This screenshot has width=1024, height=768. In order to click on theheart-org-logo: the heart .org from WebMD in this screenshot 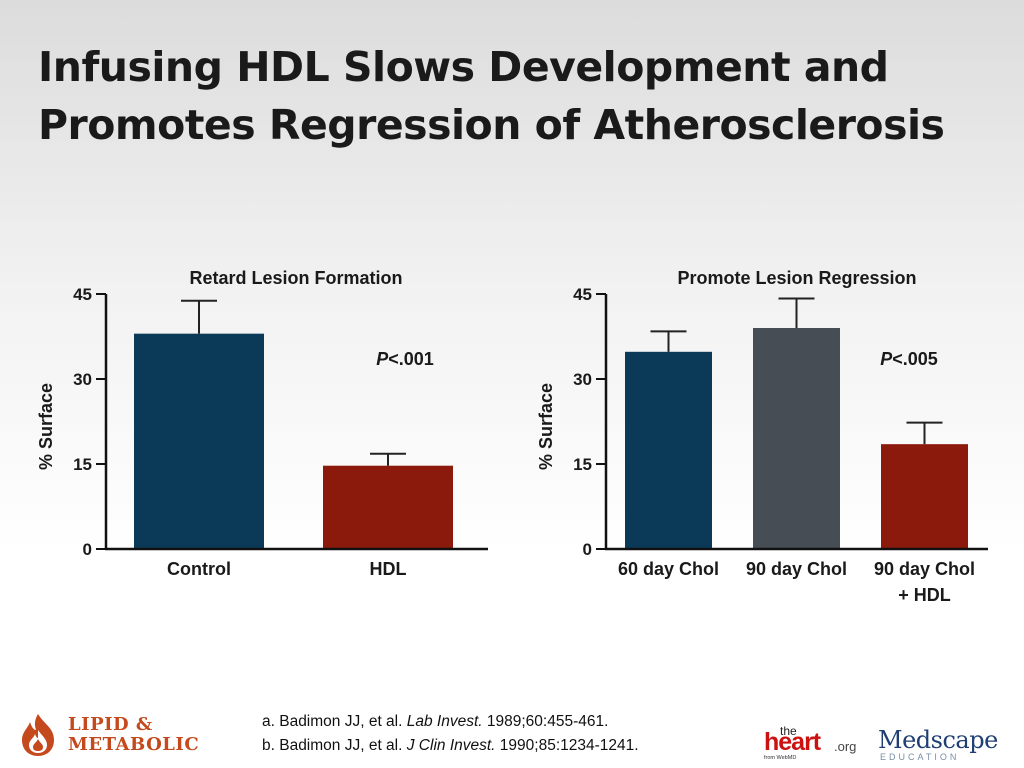, I will do `click(814, 744)`.